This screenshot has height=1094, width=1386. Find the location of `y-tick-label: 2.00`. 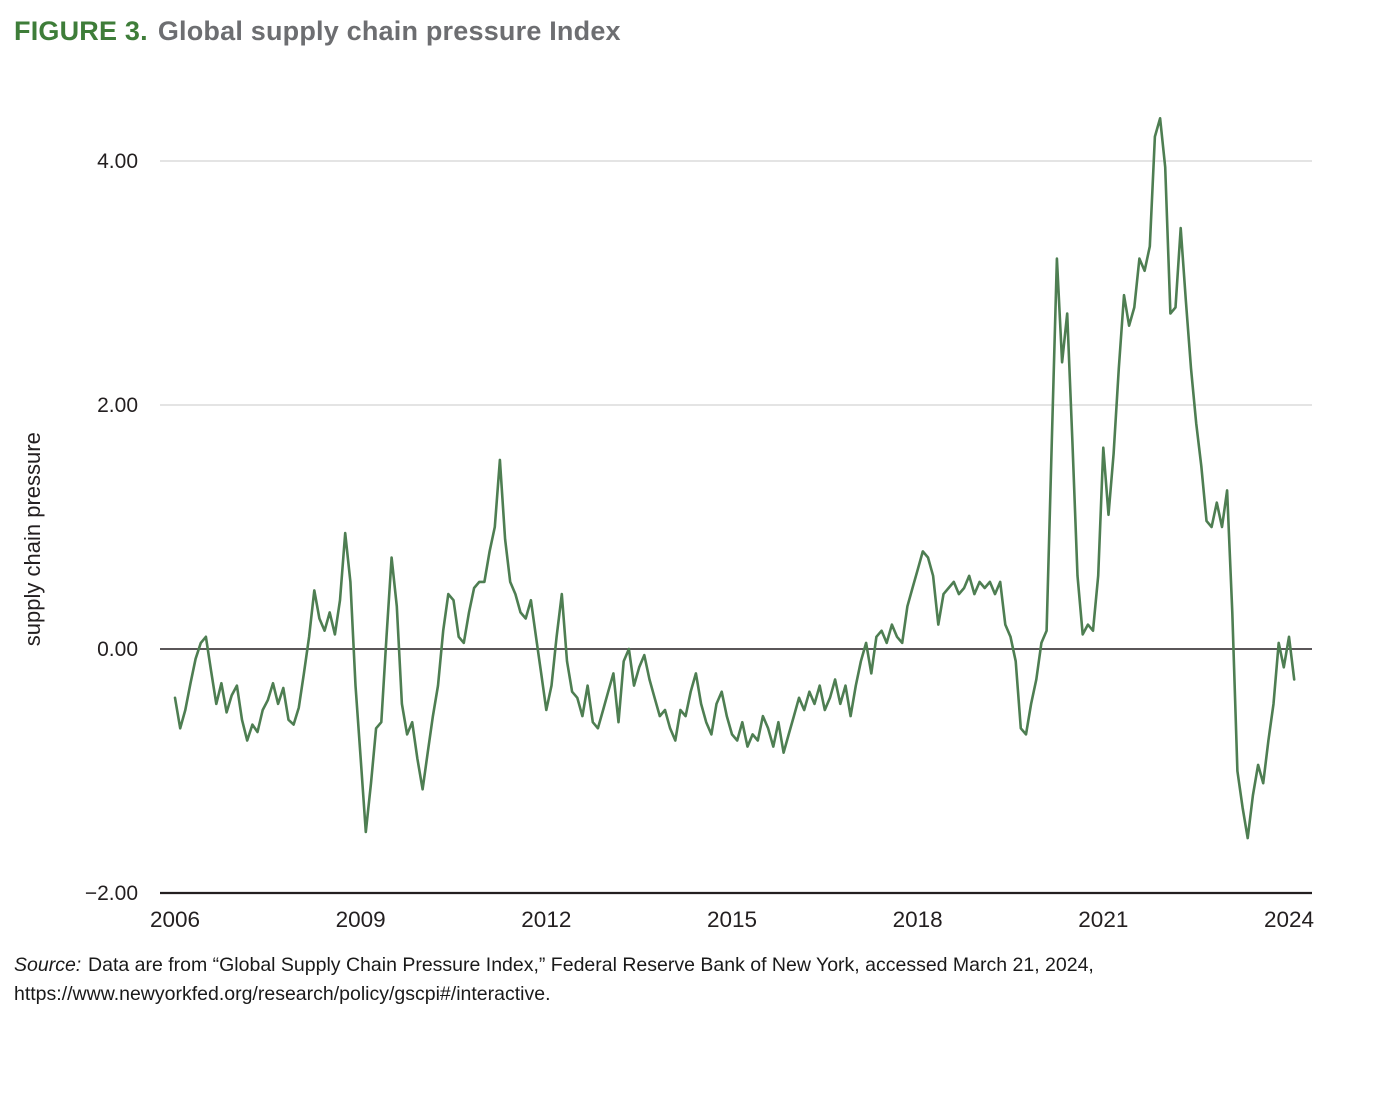

y-tick-label: 2.00 is located at coordinates (117, 405).